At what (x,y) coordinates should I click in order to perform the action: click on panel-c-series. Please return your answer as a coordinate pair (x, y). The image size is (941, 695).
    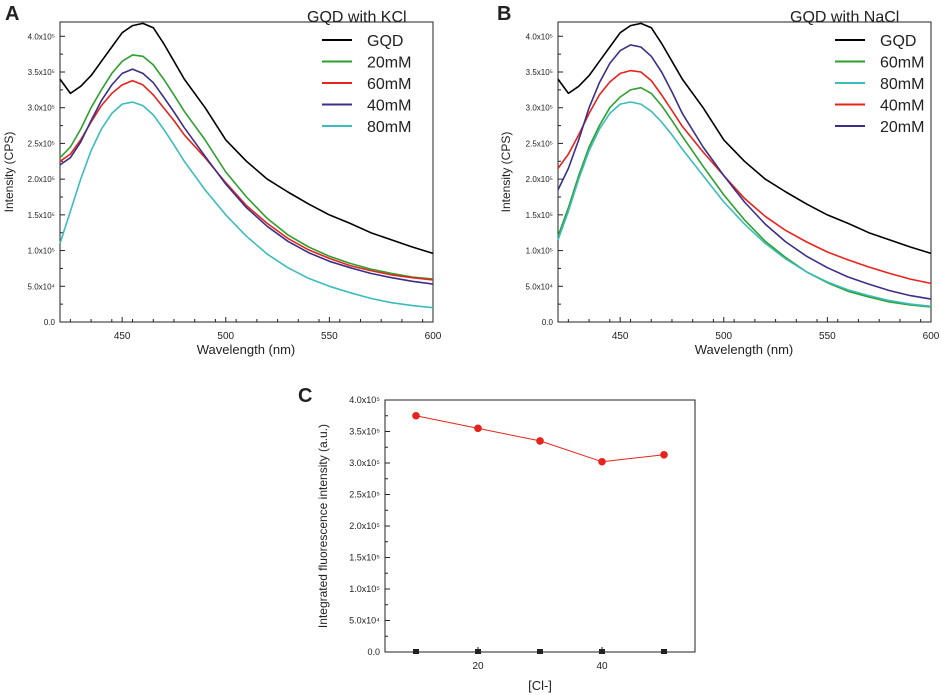
    Looking at the image, I should click on (540, 532).